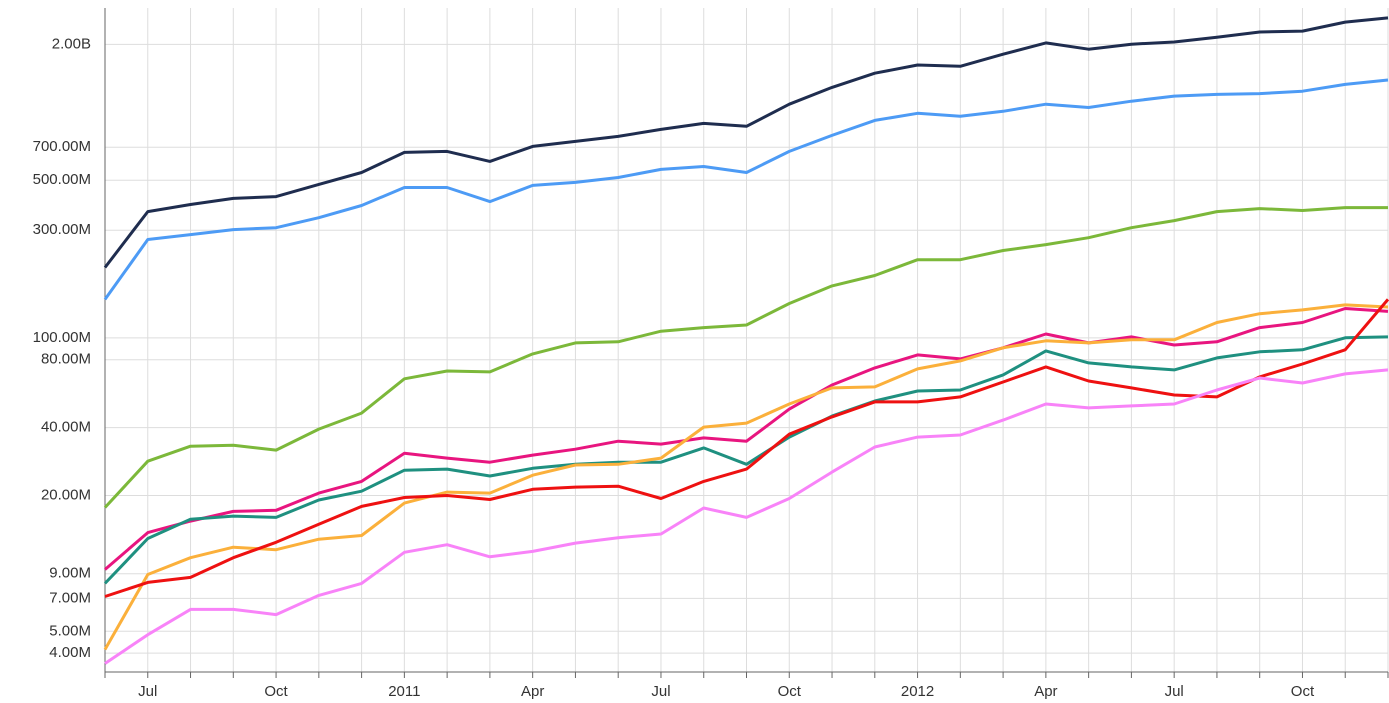  What do you see at coordinates (62, 146) in the screenshot?
I see `y-tick-label: 700.00M` at bounding box center [62, 146].